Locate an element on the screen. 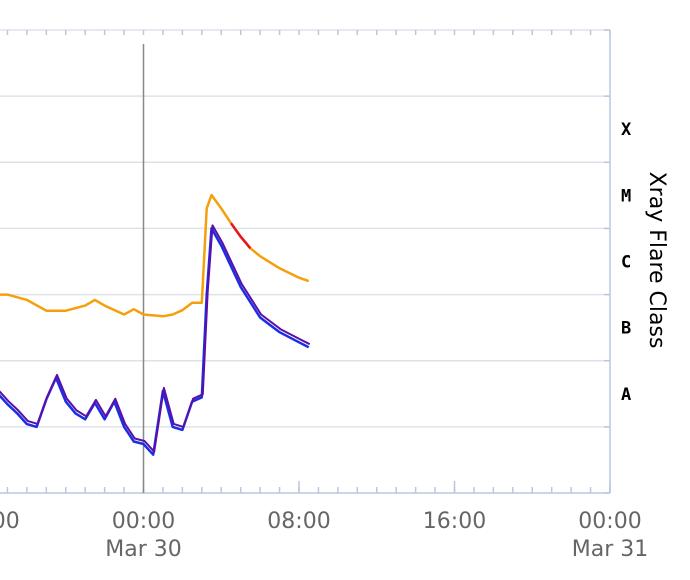 Image resolution: width=690 pixels, height=580 pixels. flare-class-label: M is located at coordinates (626, 196).